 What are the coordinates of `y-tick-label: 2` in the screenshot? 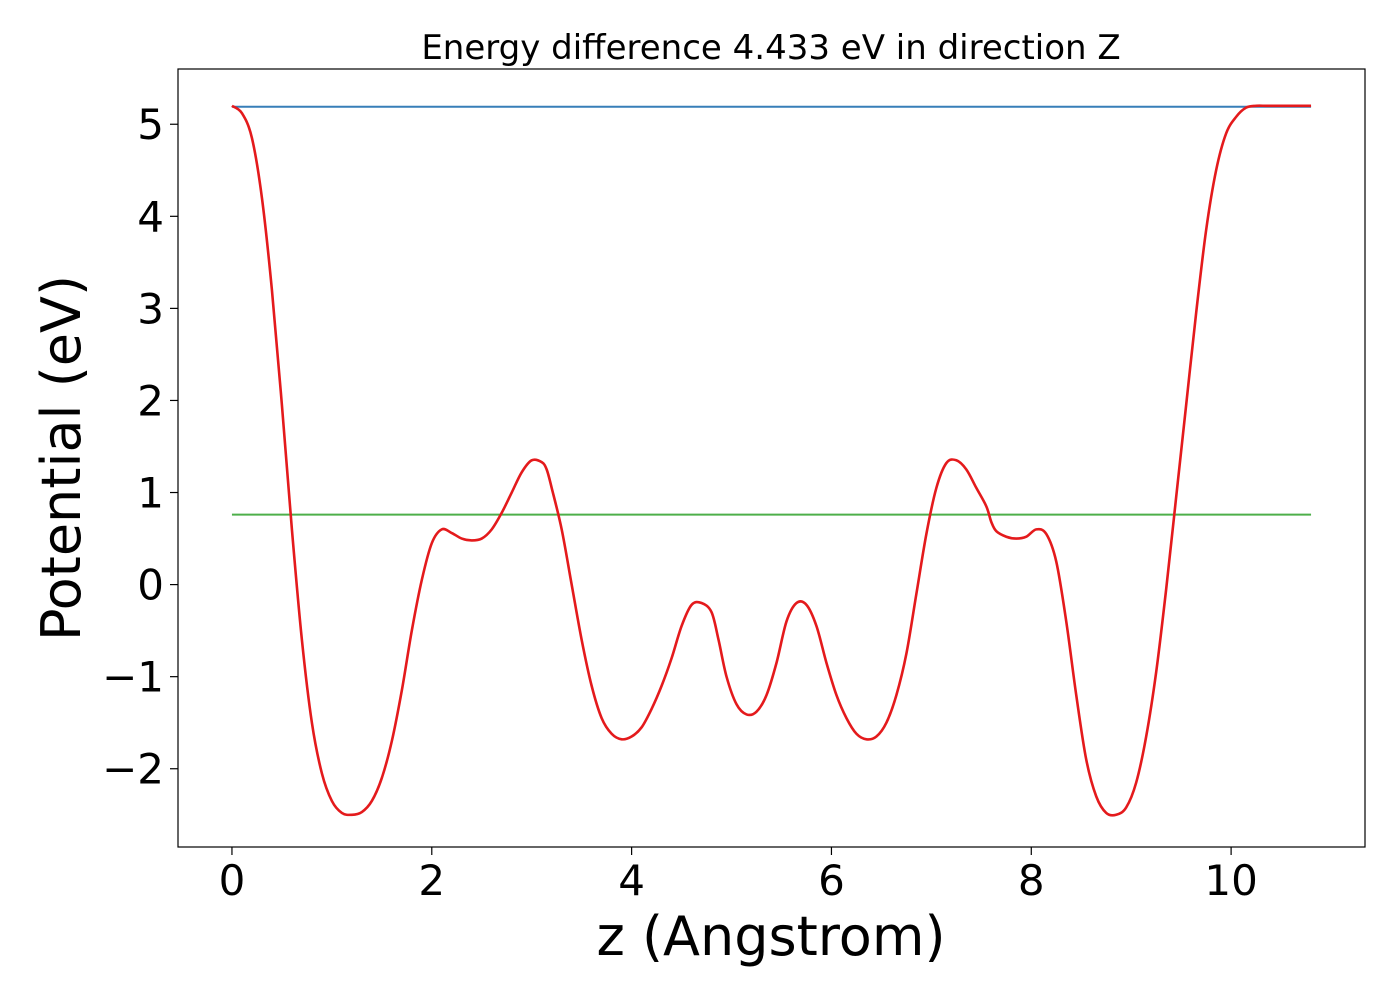 It's located at (150, 400).